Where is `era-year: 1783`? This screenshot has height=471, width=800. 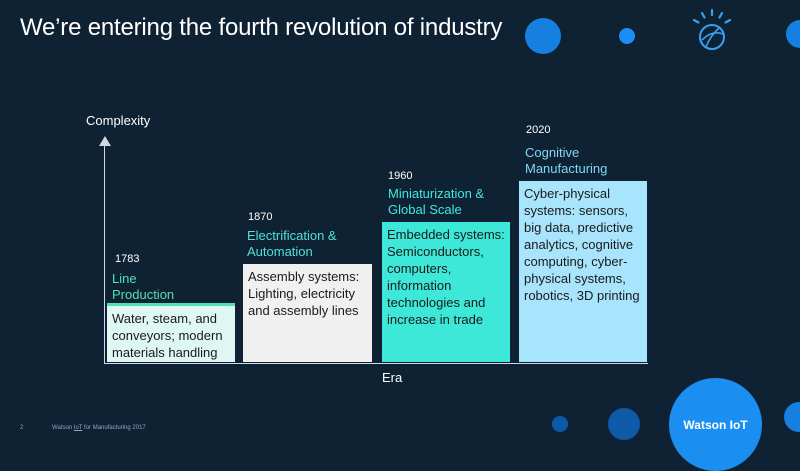
era-year: 1783 is located at coordinates (127, 259).